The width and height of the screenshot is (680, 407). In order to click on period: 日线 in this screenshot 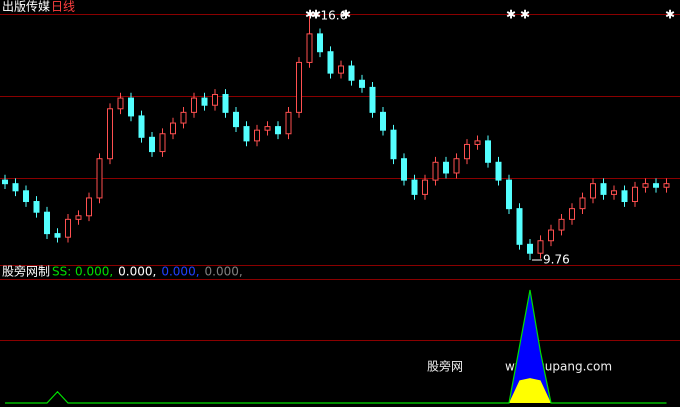, I will do `click(63, 7)`.